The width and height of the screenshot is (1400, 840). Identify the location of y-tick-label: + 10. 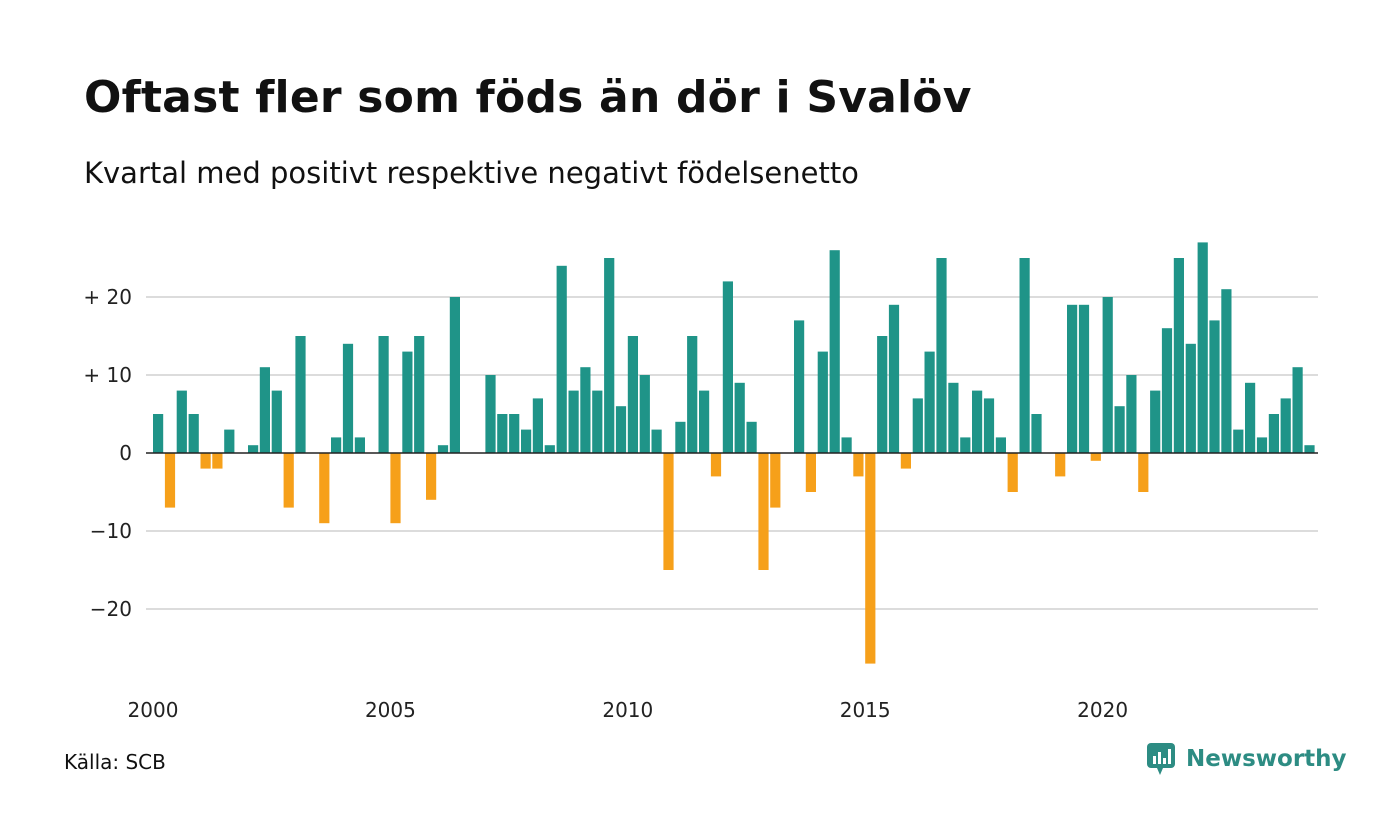
(107, 375).